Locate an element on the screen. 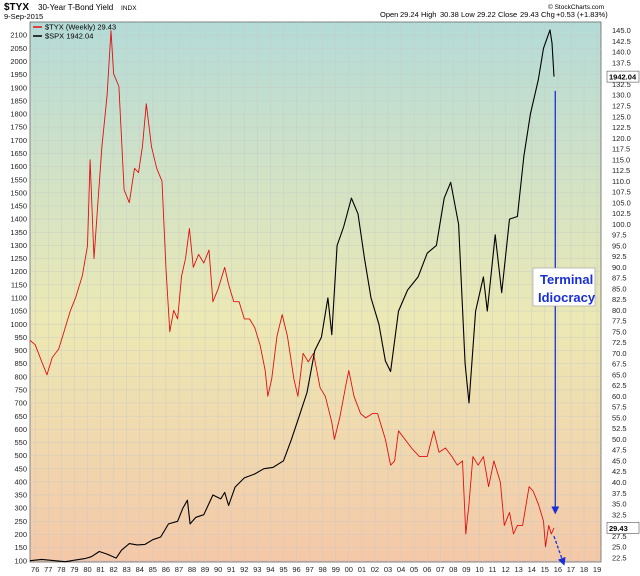  x-tick-label: 88 is located at coordinates (192, 569).